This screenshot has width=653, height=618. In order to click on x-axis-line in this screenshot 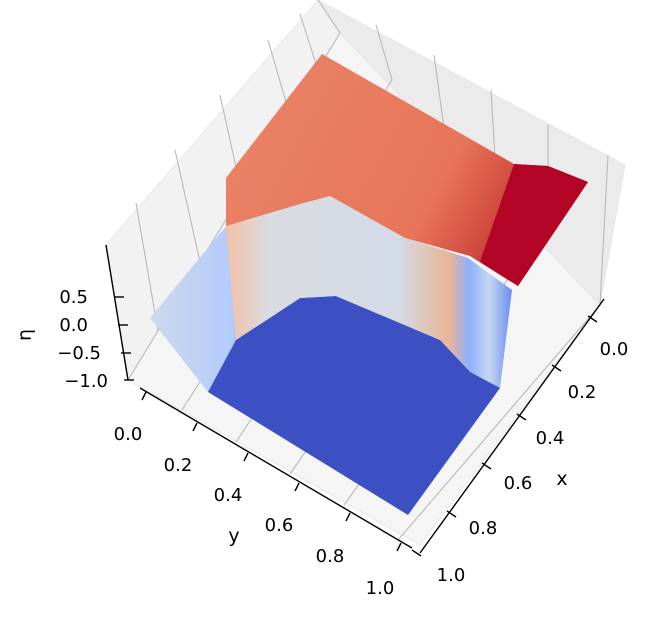, I will do `click(512, 426)`.